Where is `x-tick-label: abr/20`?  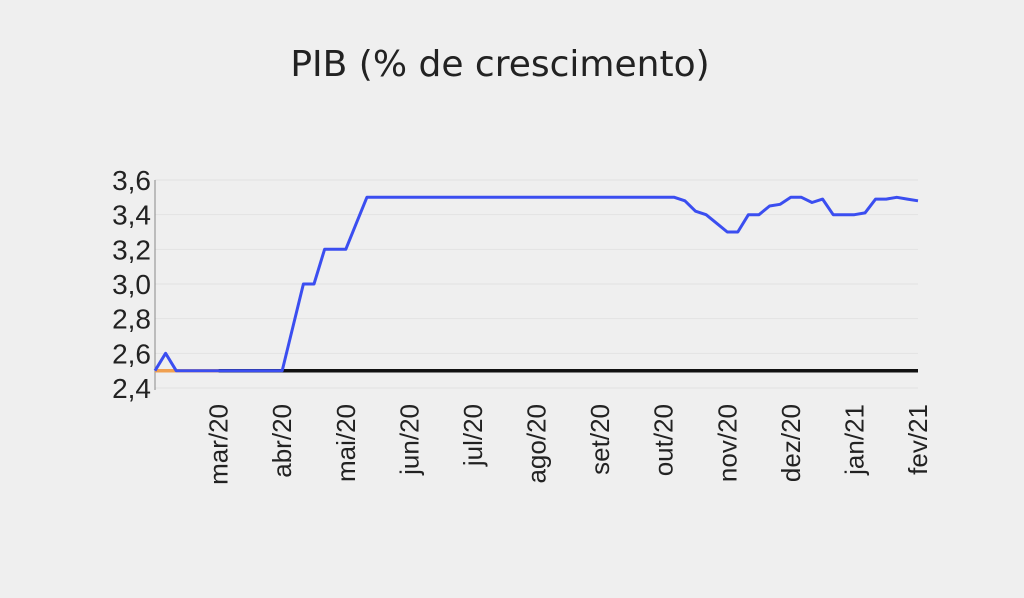
x-tick-label: abr/20 is located at coordinates (282, 441).